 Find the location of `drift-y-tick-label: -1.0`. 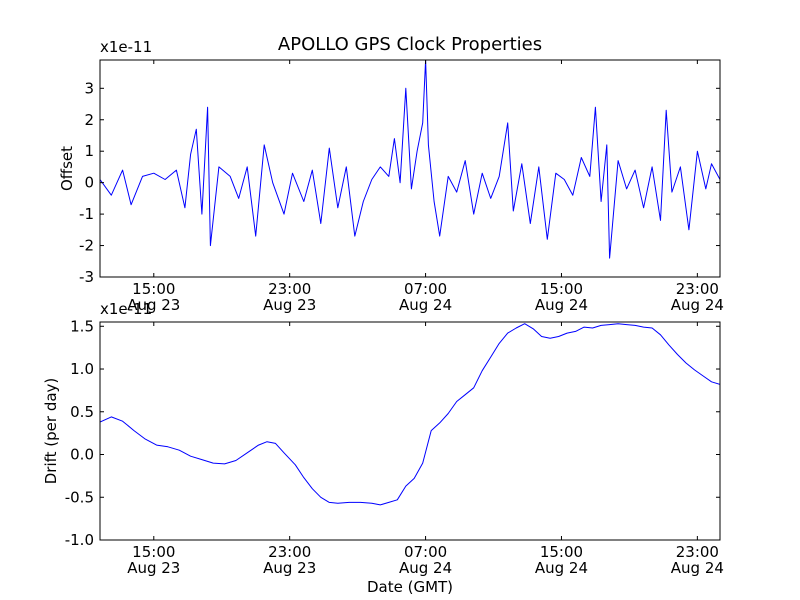

drift-y-tick-label: -1.0 is located at coordinates (79, 540).